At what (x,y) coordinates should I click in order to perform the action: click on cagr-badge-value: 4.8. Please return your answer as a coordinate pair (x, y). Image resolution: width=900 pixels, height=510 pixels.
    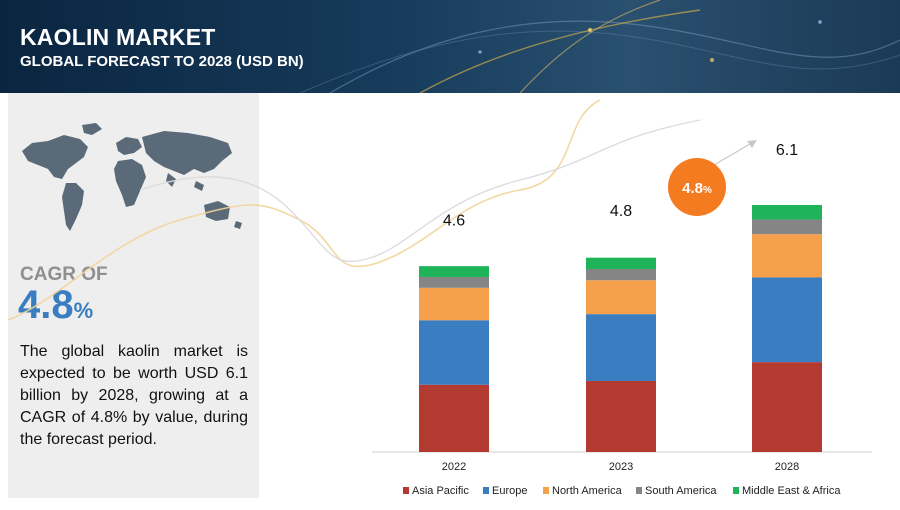
    Looking at the image, I should click on (692, 188).